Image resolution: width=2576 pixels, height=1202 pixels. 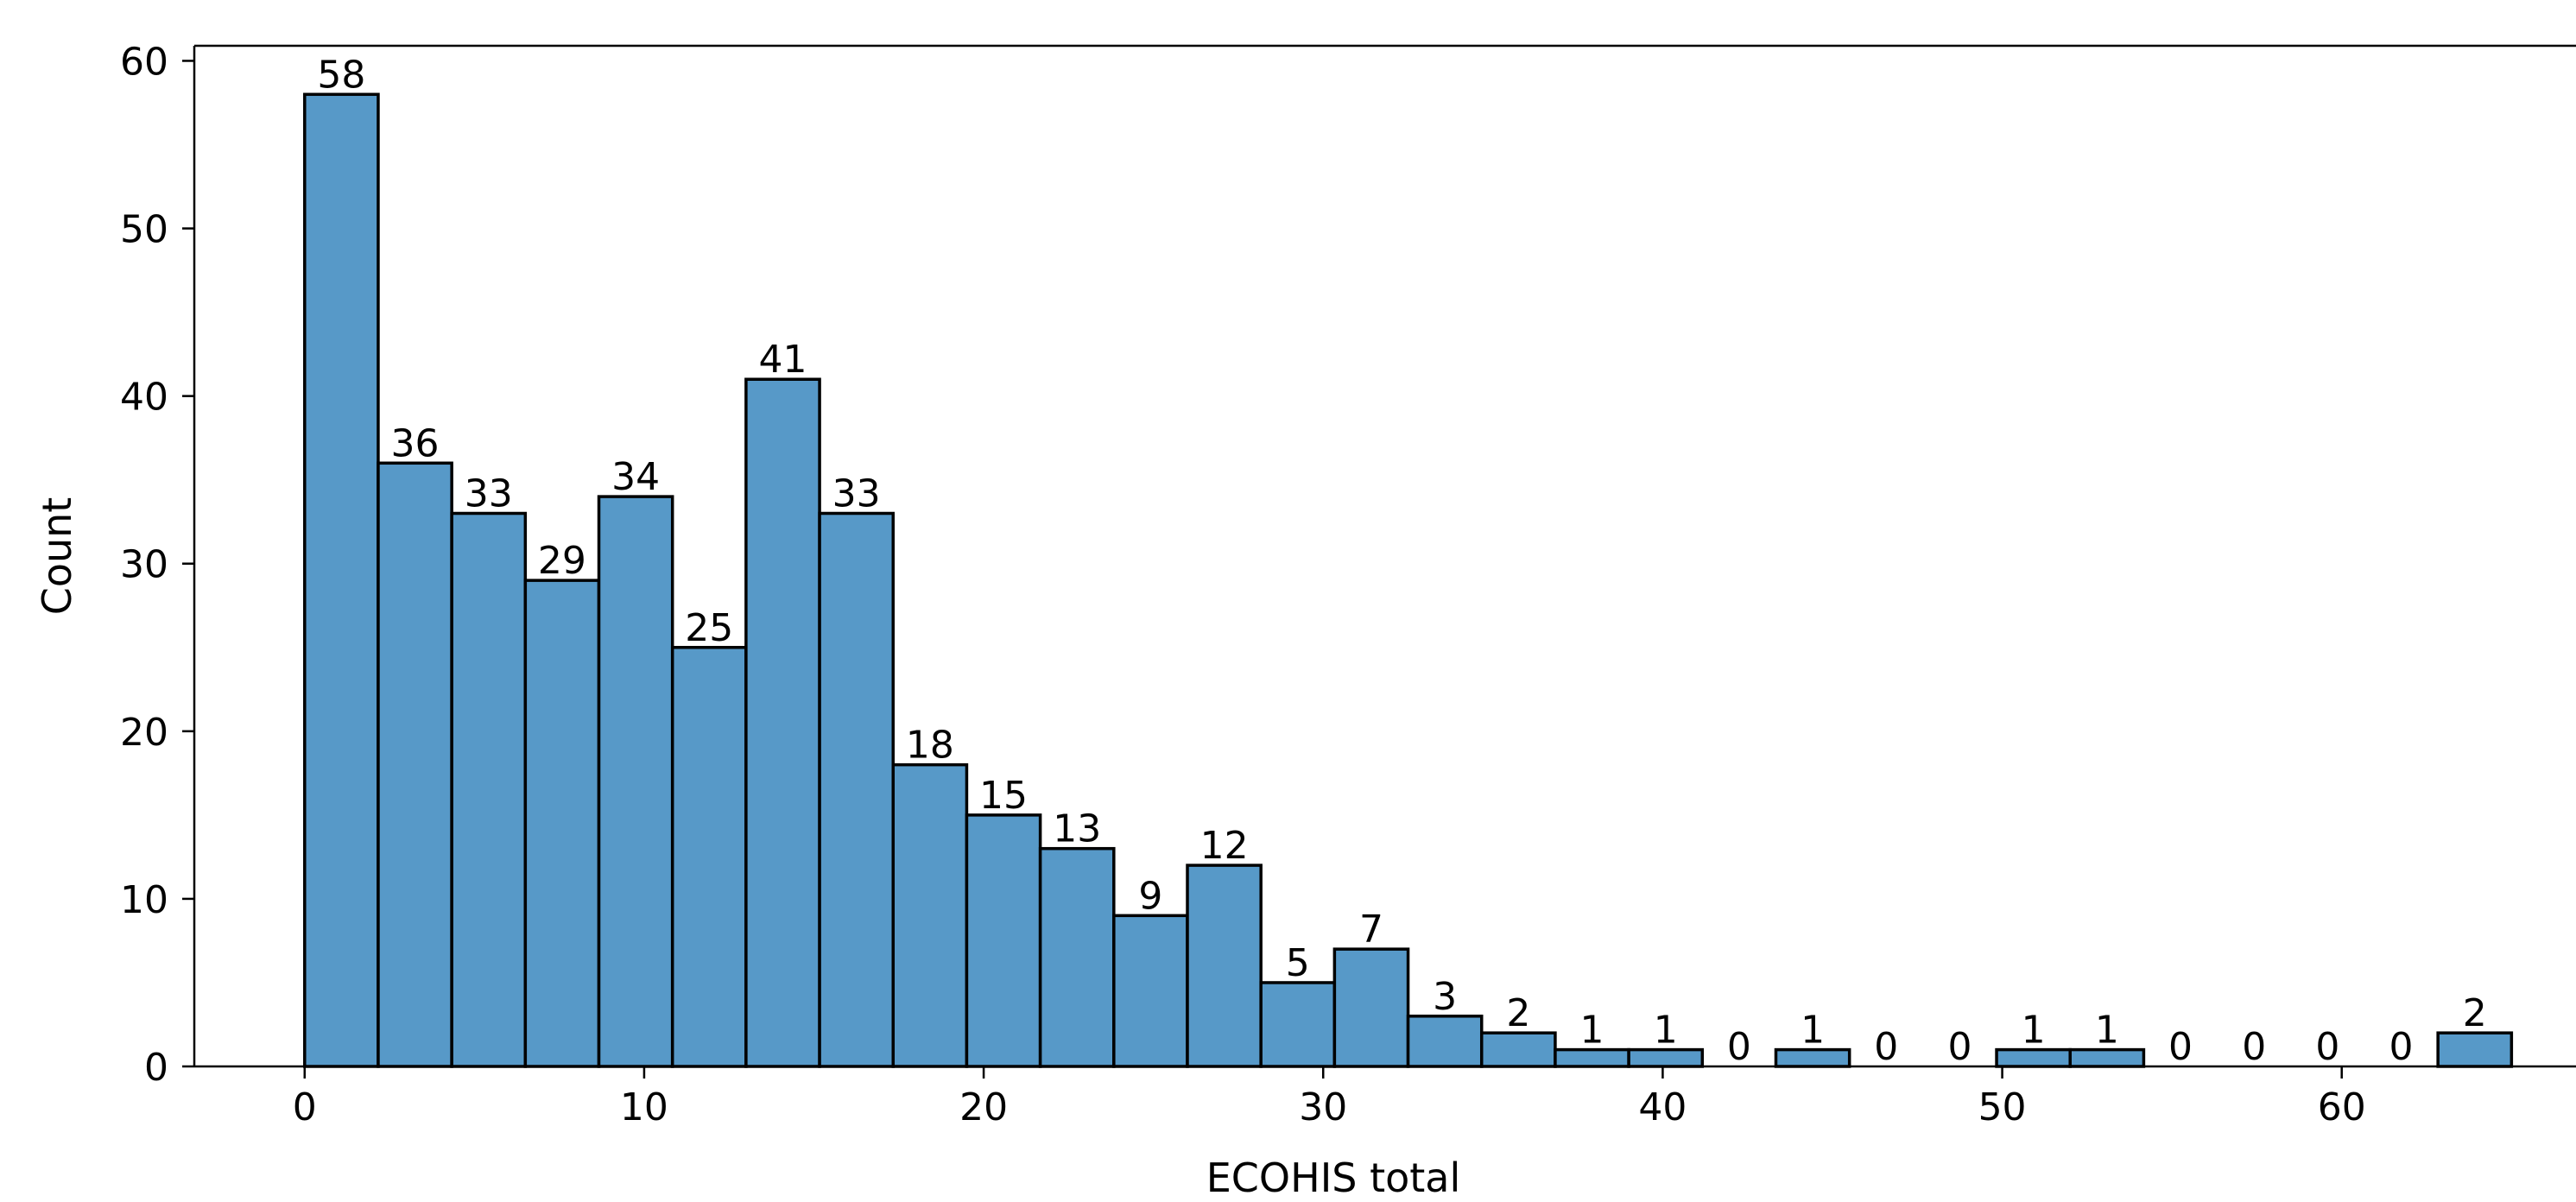 What do you see at coordinates (57, 557) in the screenshot?
I see `y-axis-label: Count` at bounding box center [57, 557].